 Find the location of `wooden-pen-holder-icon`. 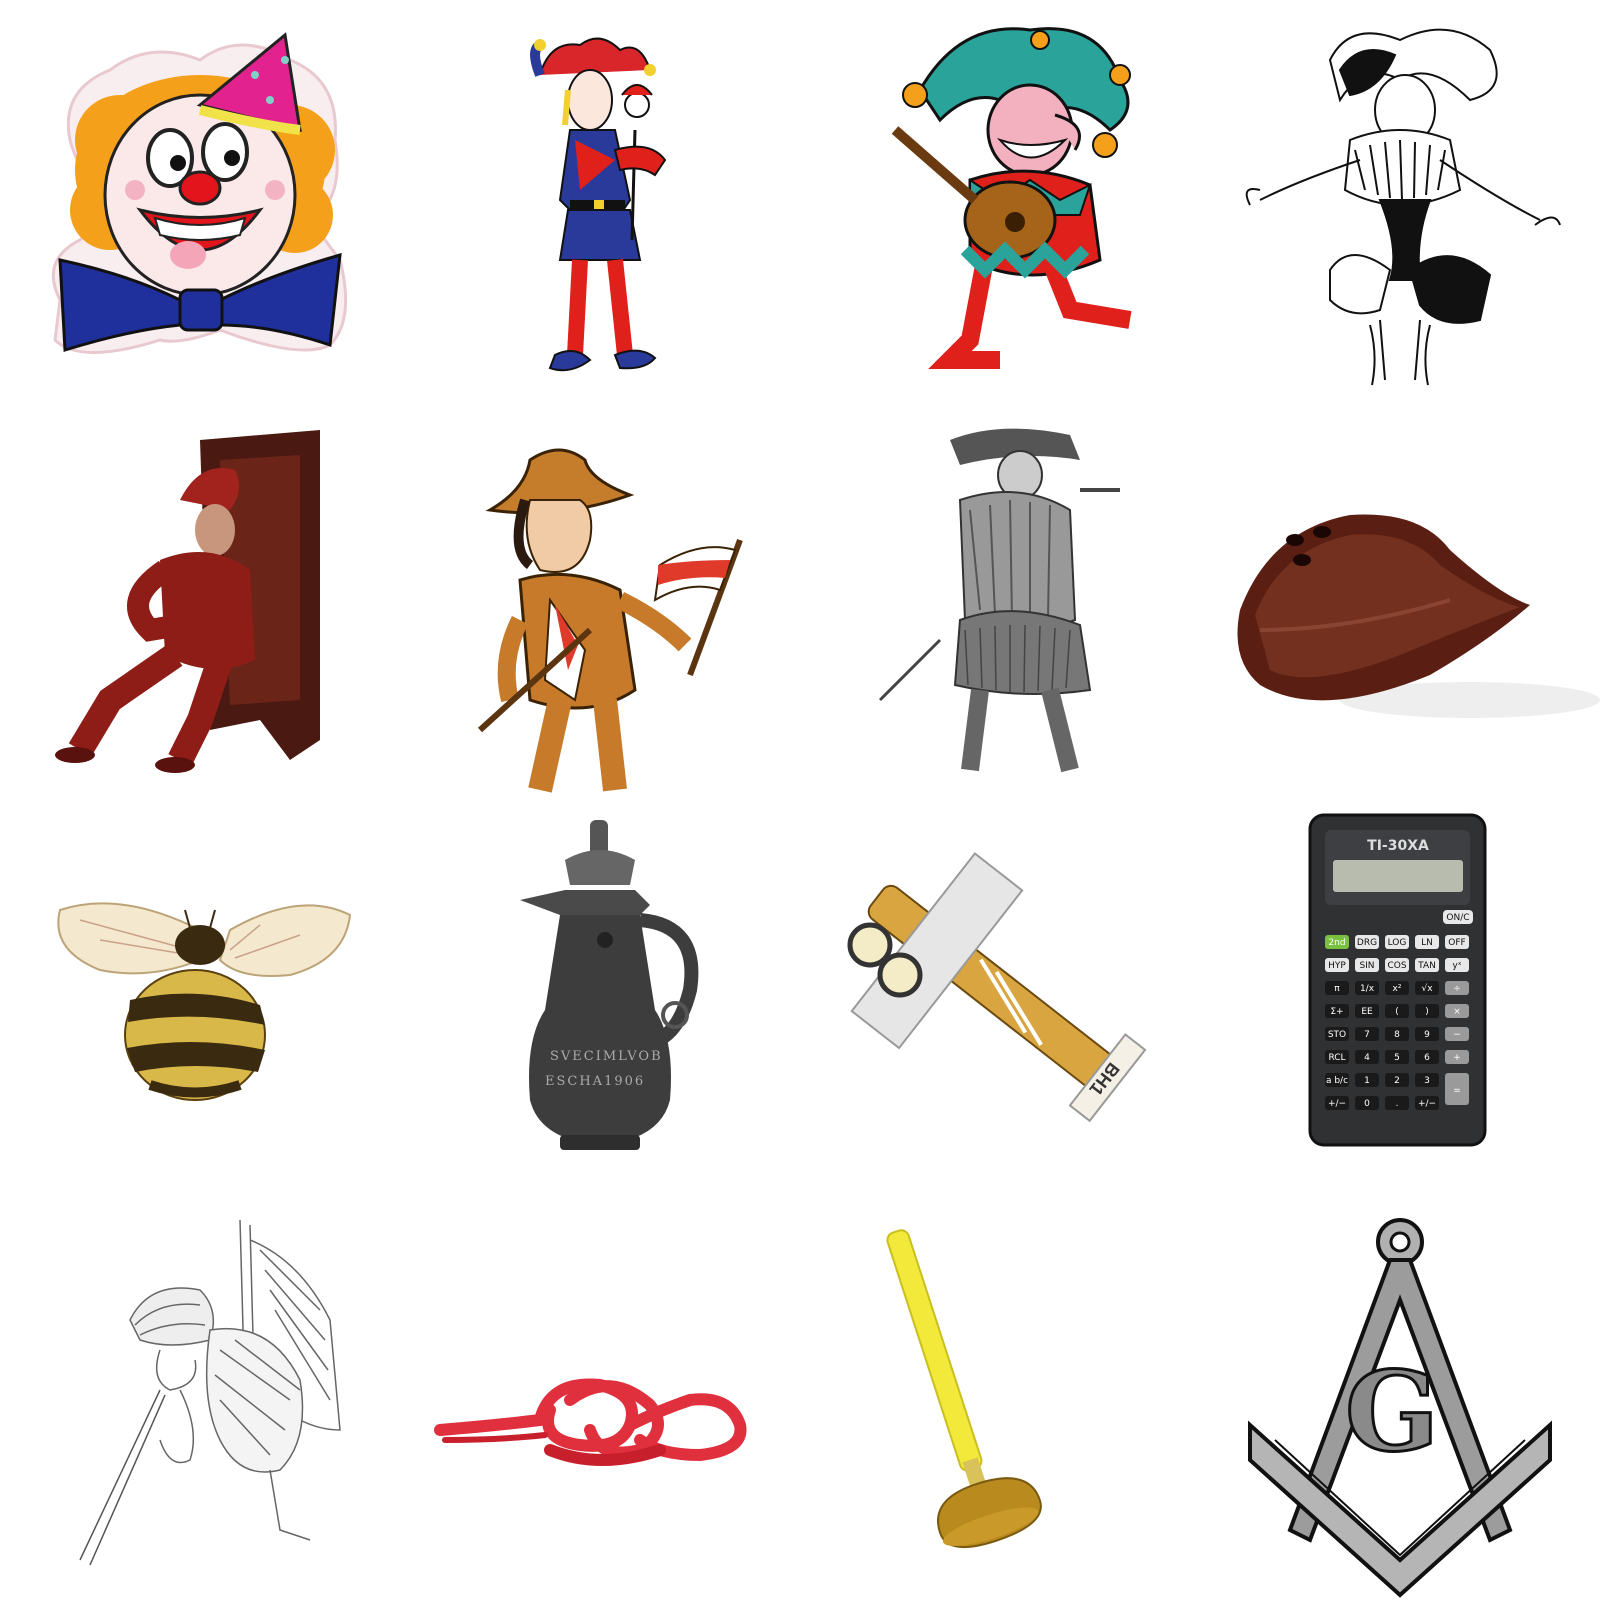

wooden-pen-holder-icon is located at coordinates (1418, 616).